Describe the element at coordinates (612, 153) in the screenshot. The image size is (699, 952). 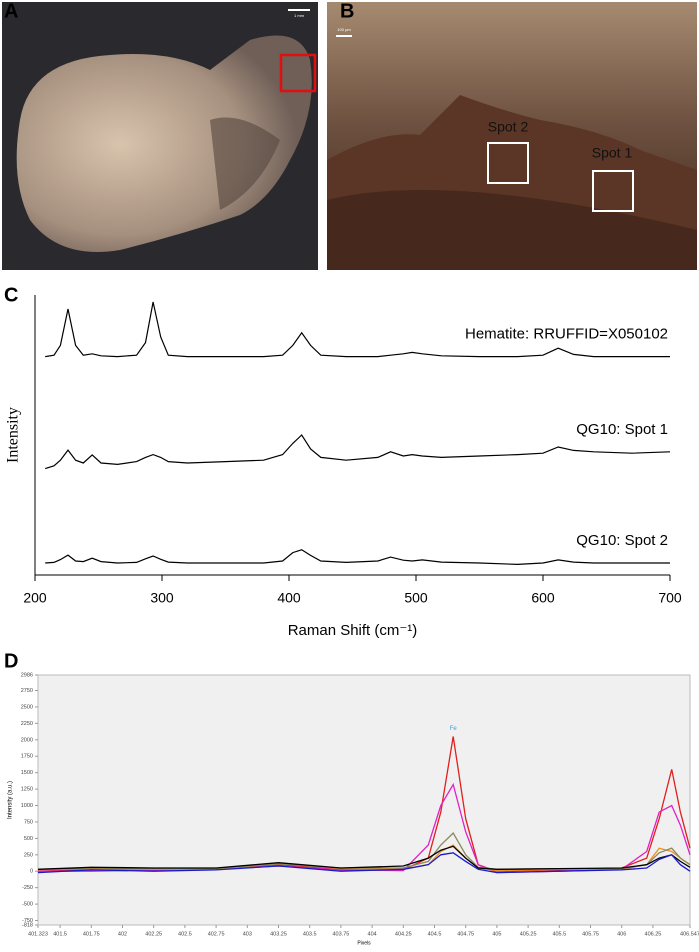
I see `spot-label: Spot 1` at that location.